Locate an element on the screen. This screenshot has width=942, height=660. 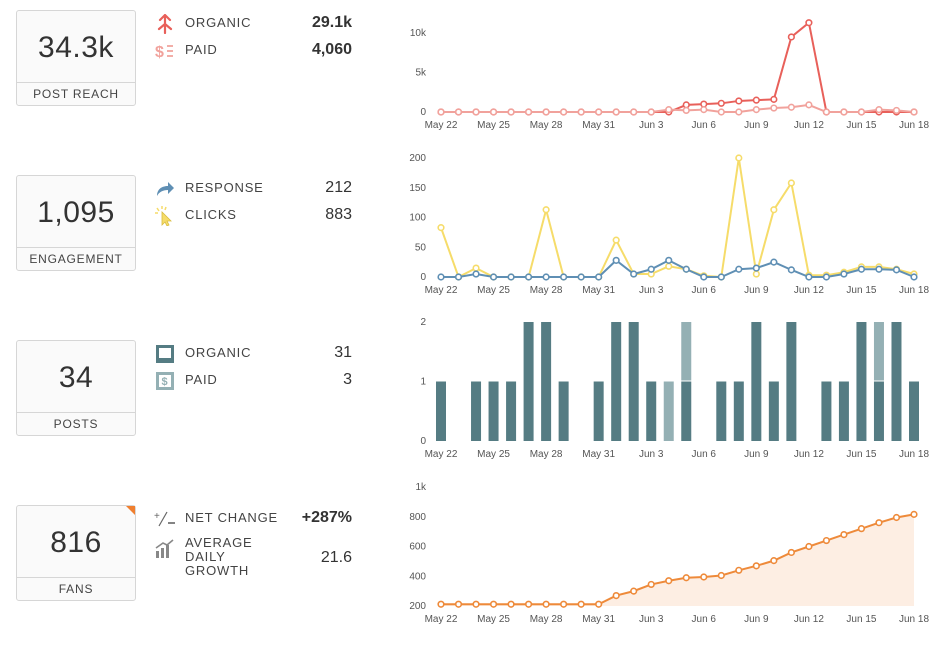
post-reach-card: 34.3k POST REACH is located at coordinates (76, 58).